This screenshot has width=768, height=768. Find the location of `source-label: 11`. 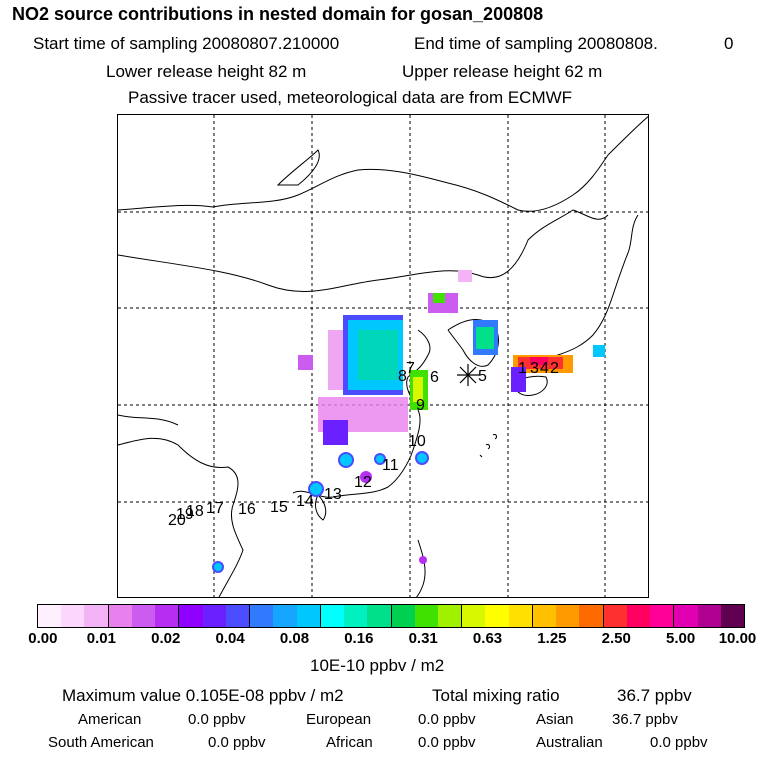

source-label: 11 is located at coordinates (390, 465).